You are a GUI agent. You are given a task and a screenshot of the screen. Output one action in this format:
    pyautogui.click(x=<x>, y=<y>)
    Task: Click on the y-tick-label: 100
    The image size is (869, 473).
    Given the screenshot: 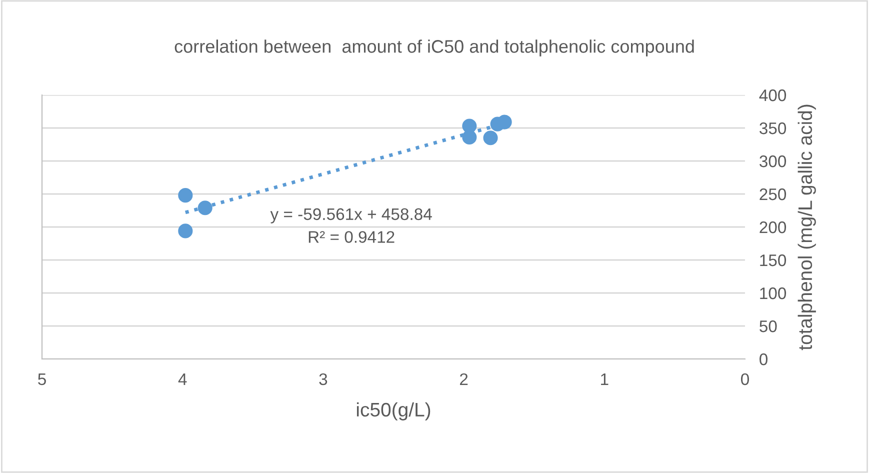 What is the action you would take?
    pyautogui.click(x=773, y=293)
    